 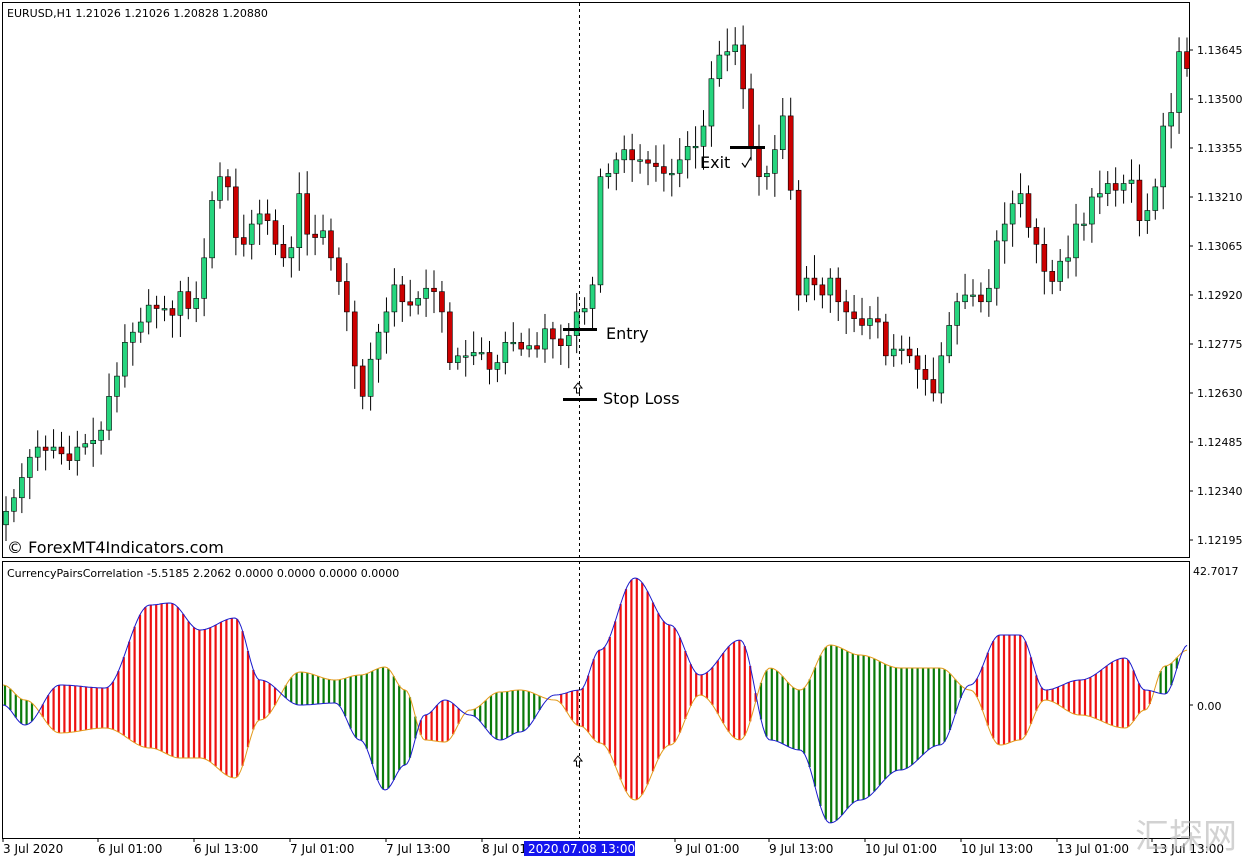 What do you see at coordinates (1220, 246) in the screenshot?
I see `price-tick-label: 1.13065` at bounding box center [1220, 246].